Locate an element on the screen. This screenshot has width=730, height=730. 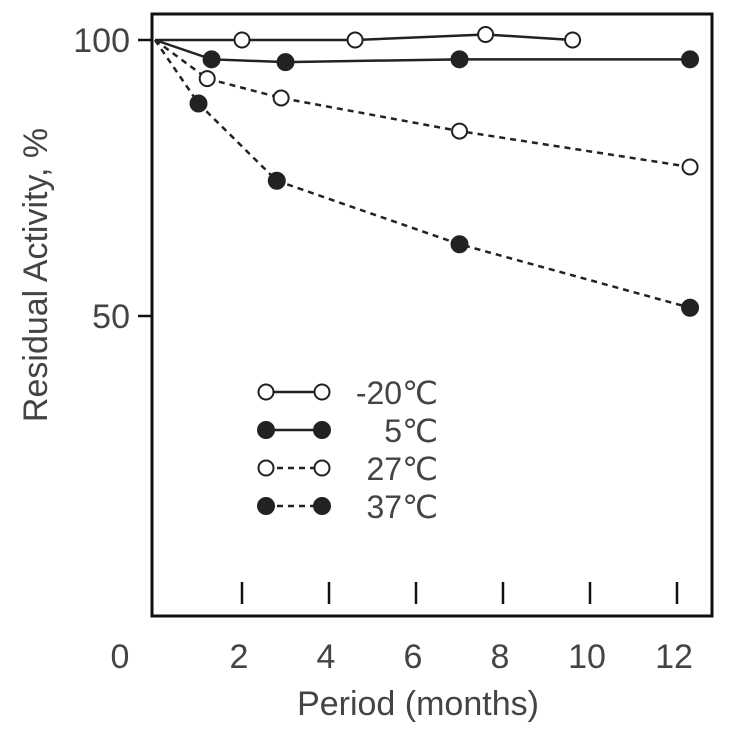
legend-label: 27℃ is located at coordinates (402, 469).